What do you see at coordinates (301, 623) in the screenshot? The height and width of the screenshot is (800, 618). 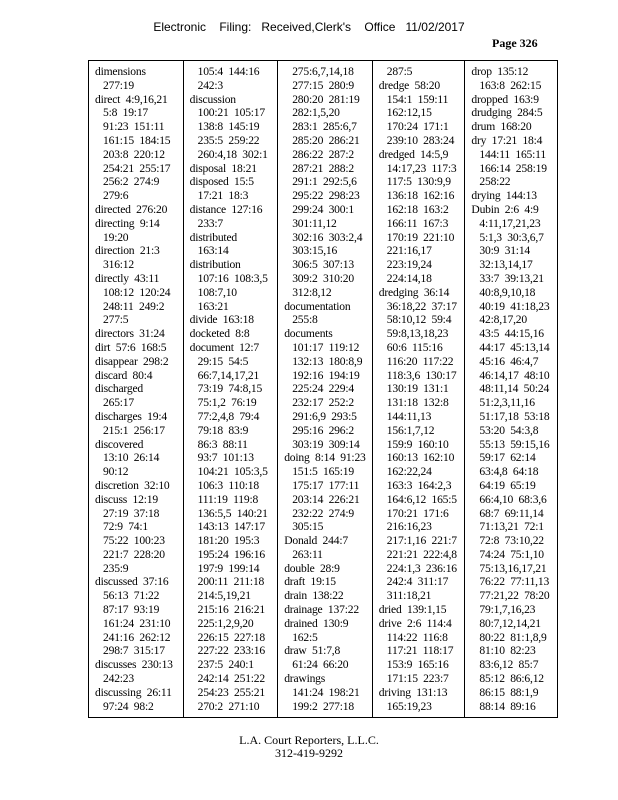 I see `index-term: drained` at bounding box center [301, 623].